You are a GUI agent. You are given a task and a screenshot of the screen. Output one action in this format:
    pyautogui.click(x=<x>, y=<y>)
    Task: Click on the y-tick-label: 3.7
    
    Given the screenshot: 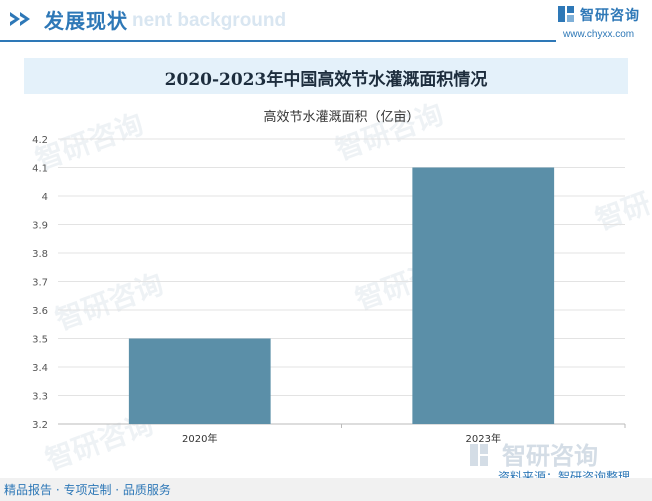 What is the action you would take?
    pyautogui.click(x=40, y=283)
    